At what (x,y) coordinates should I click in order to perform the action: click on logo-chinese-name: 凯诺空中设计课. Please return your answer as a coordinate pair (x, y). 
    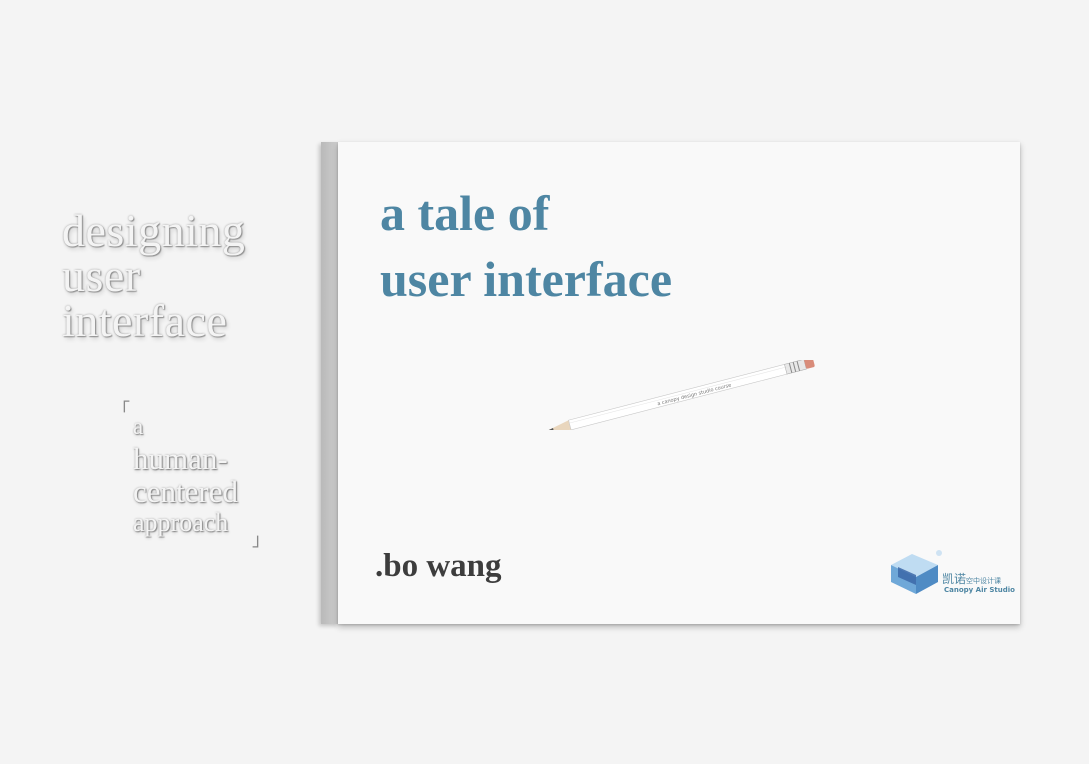
    Looking at the image, I should click on (971, 578).